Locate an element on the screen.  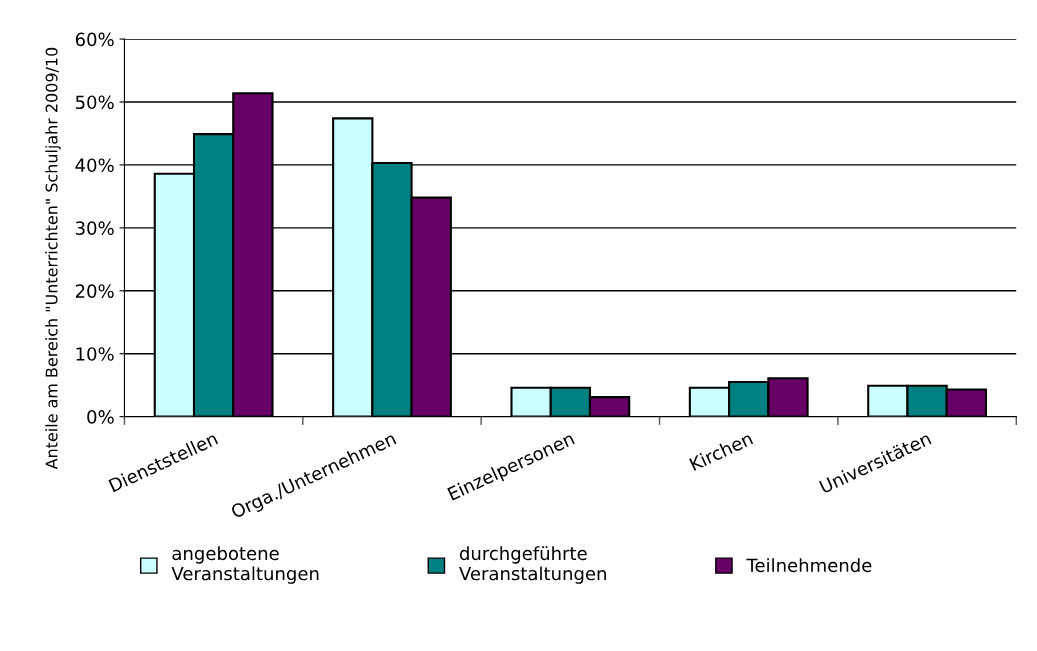
y-tick-label: 10% is located at coordinates (95, 354).